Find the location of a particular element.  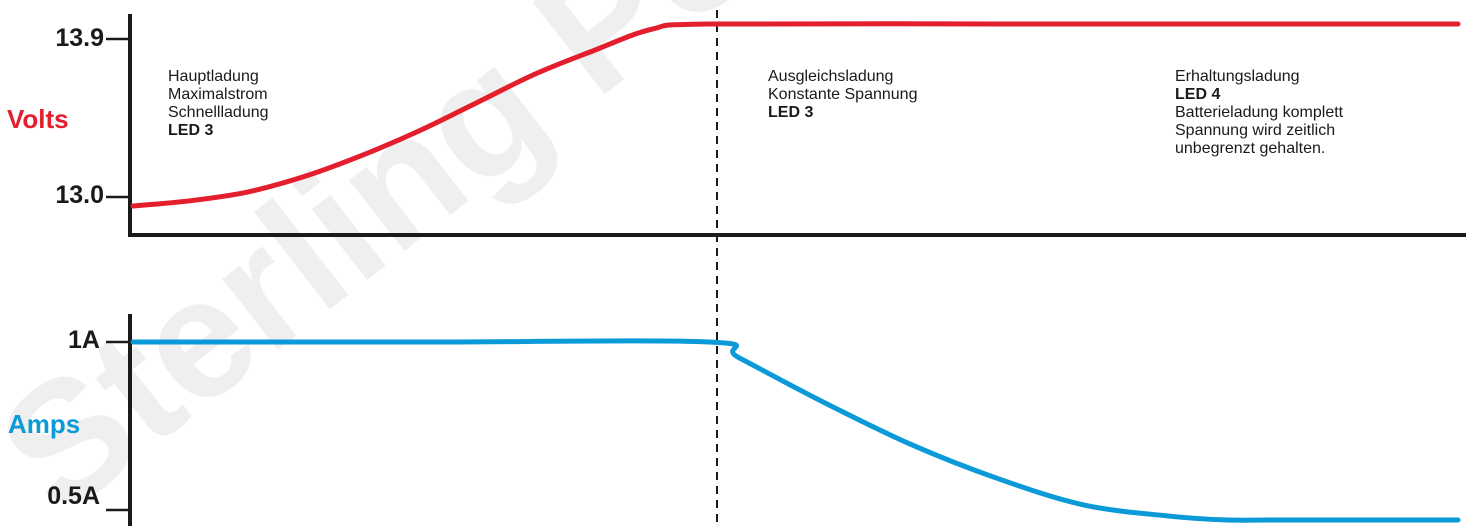

phase-float-desc3: unbegrenzt gehalten. is located at coordinates (1250, 148).